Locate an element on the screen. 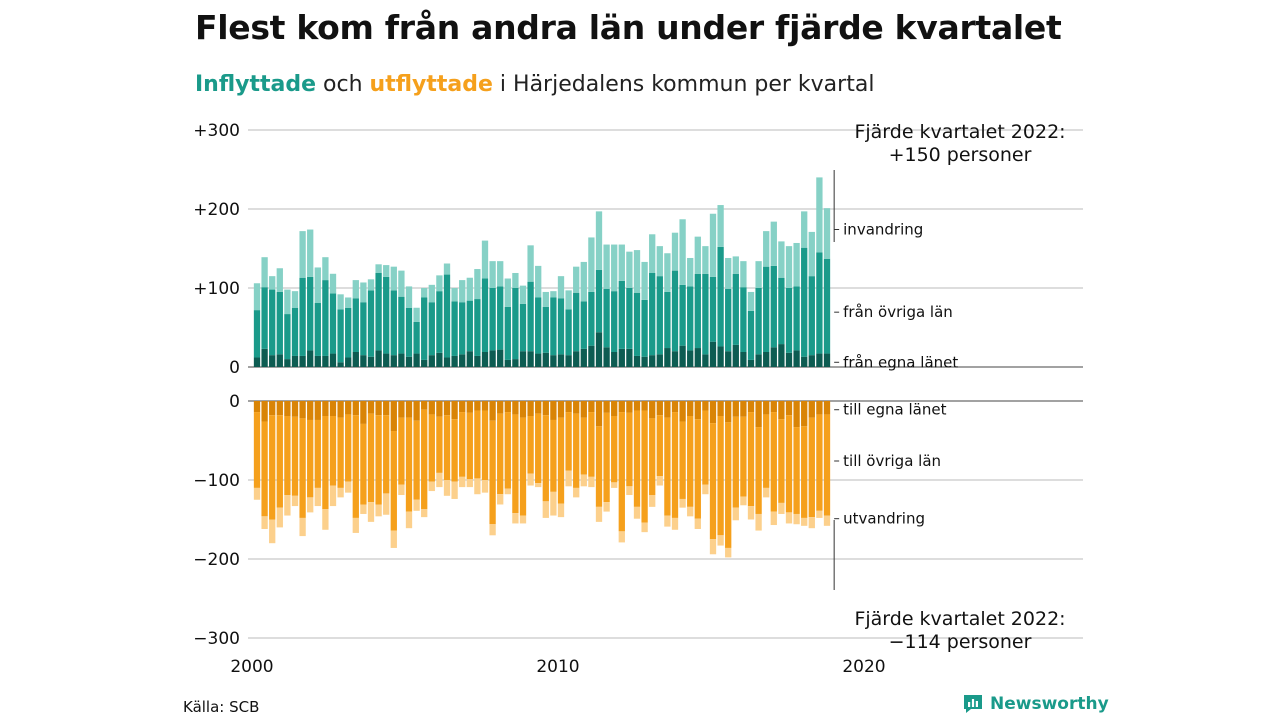 This screenshot has height=720, width=1280. y-tick-label-bottom: −100 is located at coordinates (216, 481).